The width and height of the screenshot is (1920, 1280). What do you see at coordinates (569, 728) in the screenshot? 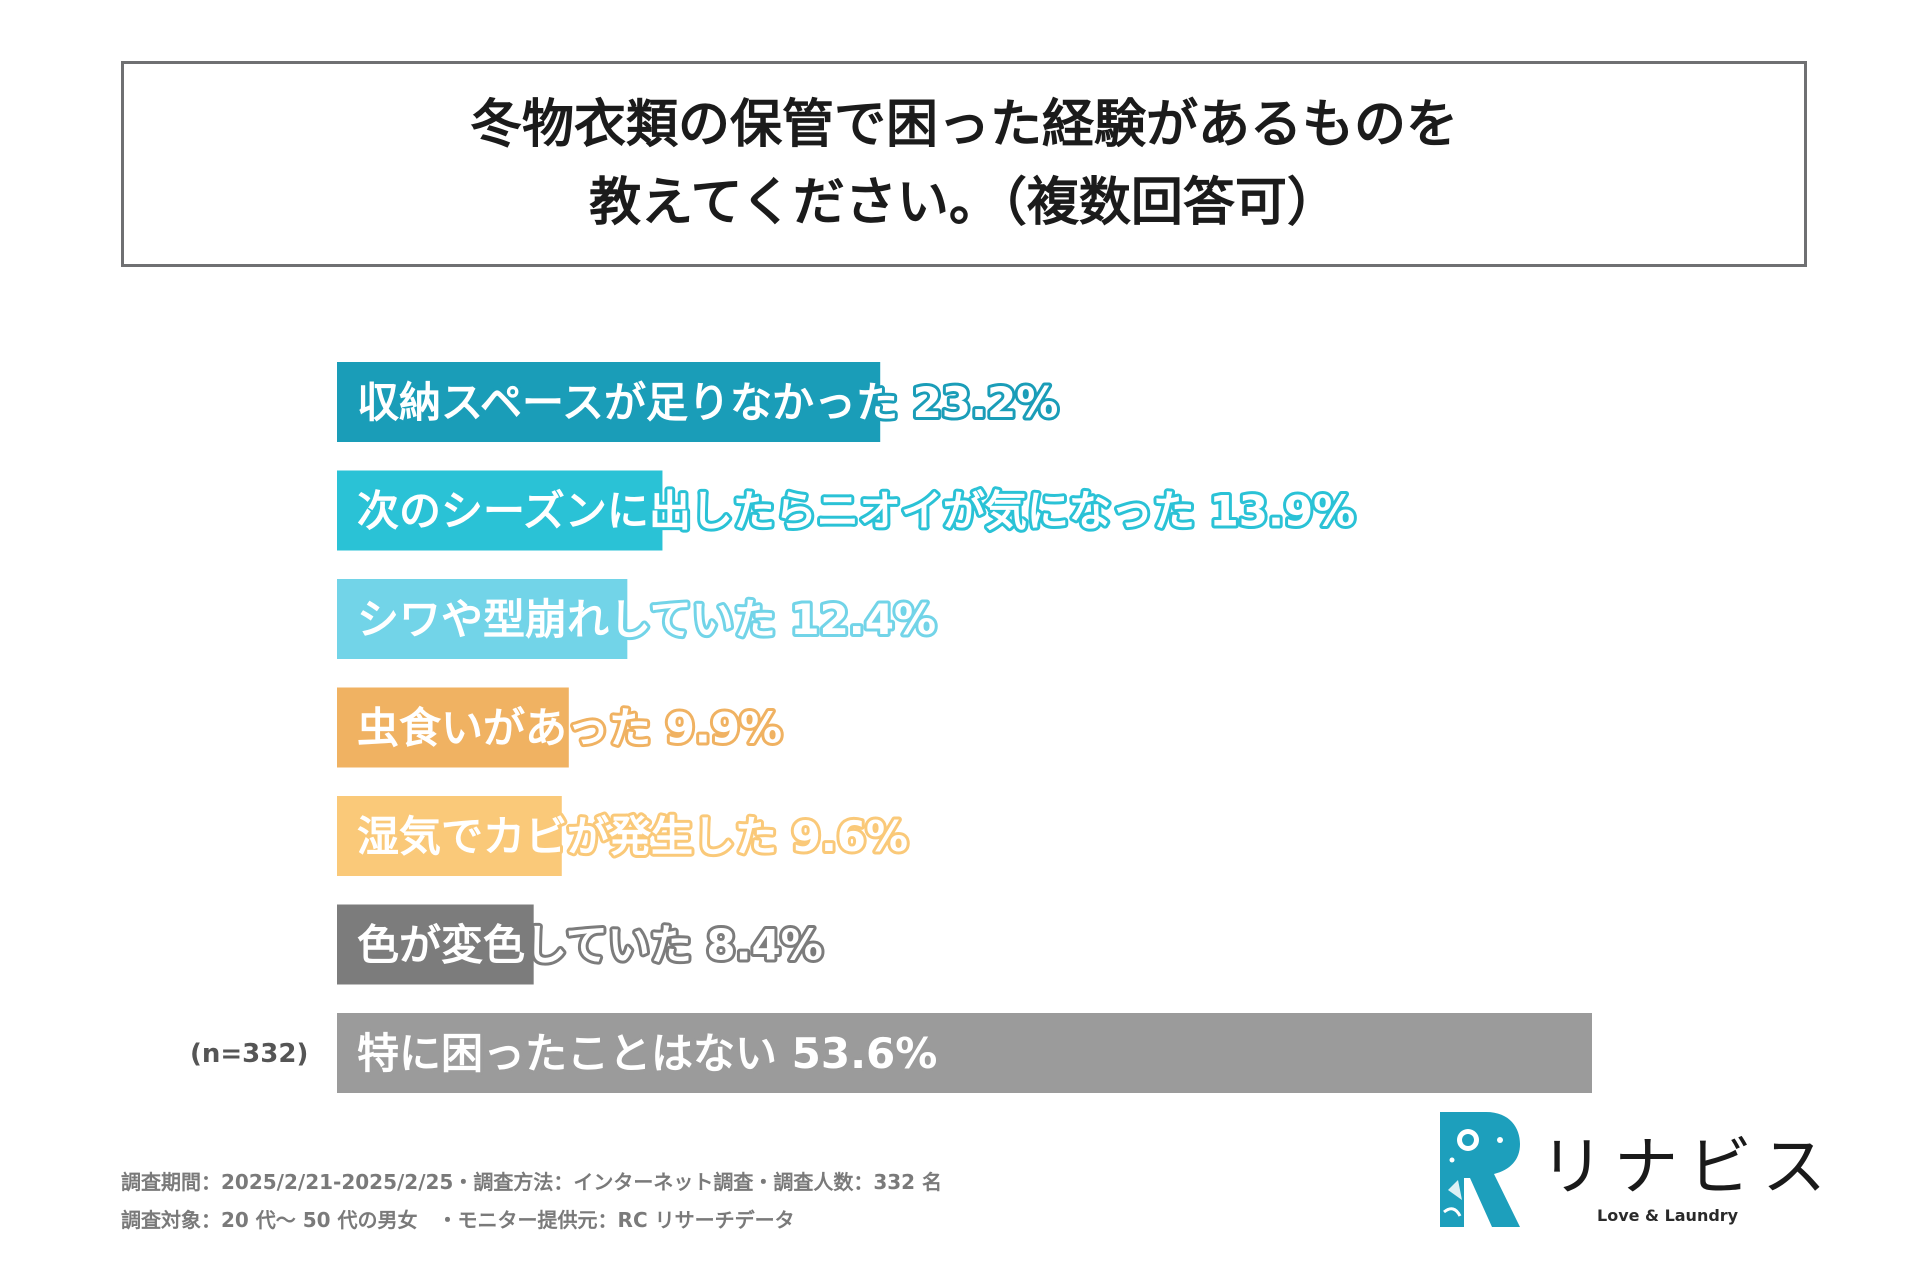
I see `bar-label-3: 虫食いがあった 9.9%` at bounding box center [569, 728].